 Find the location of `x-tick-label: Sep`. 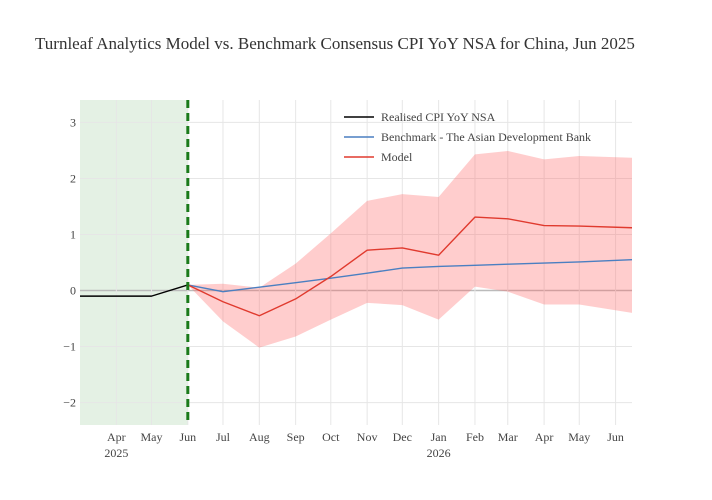

x-tick-label: Sep is located at coordinates (296, 437).